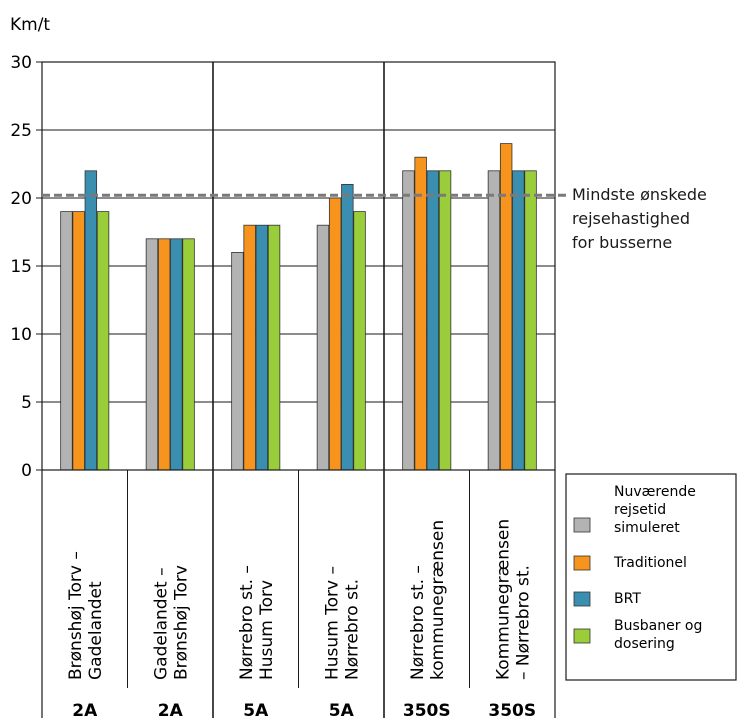 The width and height of the screenshot is (745, 728). I want to click on category-label-line: Brønshøj Torv, so click(181, 622).